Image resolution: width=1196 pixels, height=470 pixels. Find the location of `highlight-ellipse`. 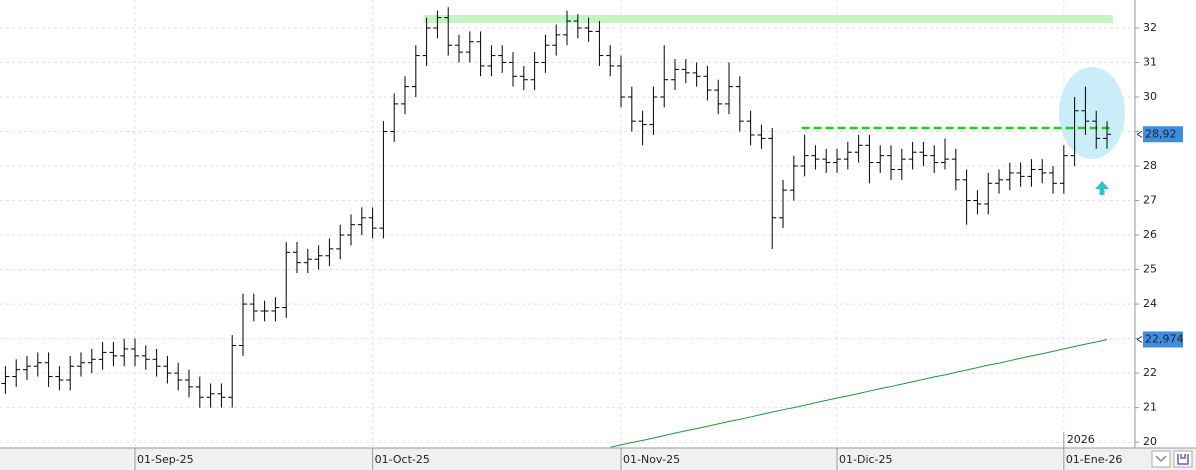

highlight-ellipse is located at coordinates (1092, 113).